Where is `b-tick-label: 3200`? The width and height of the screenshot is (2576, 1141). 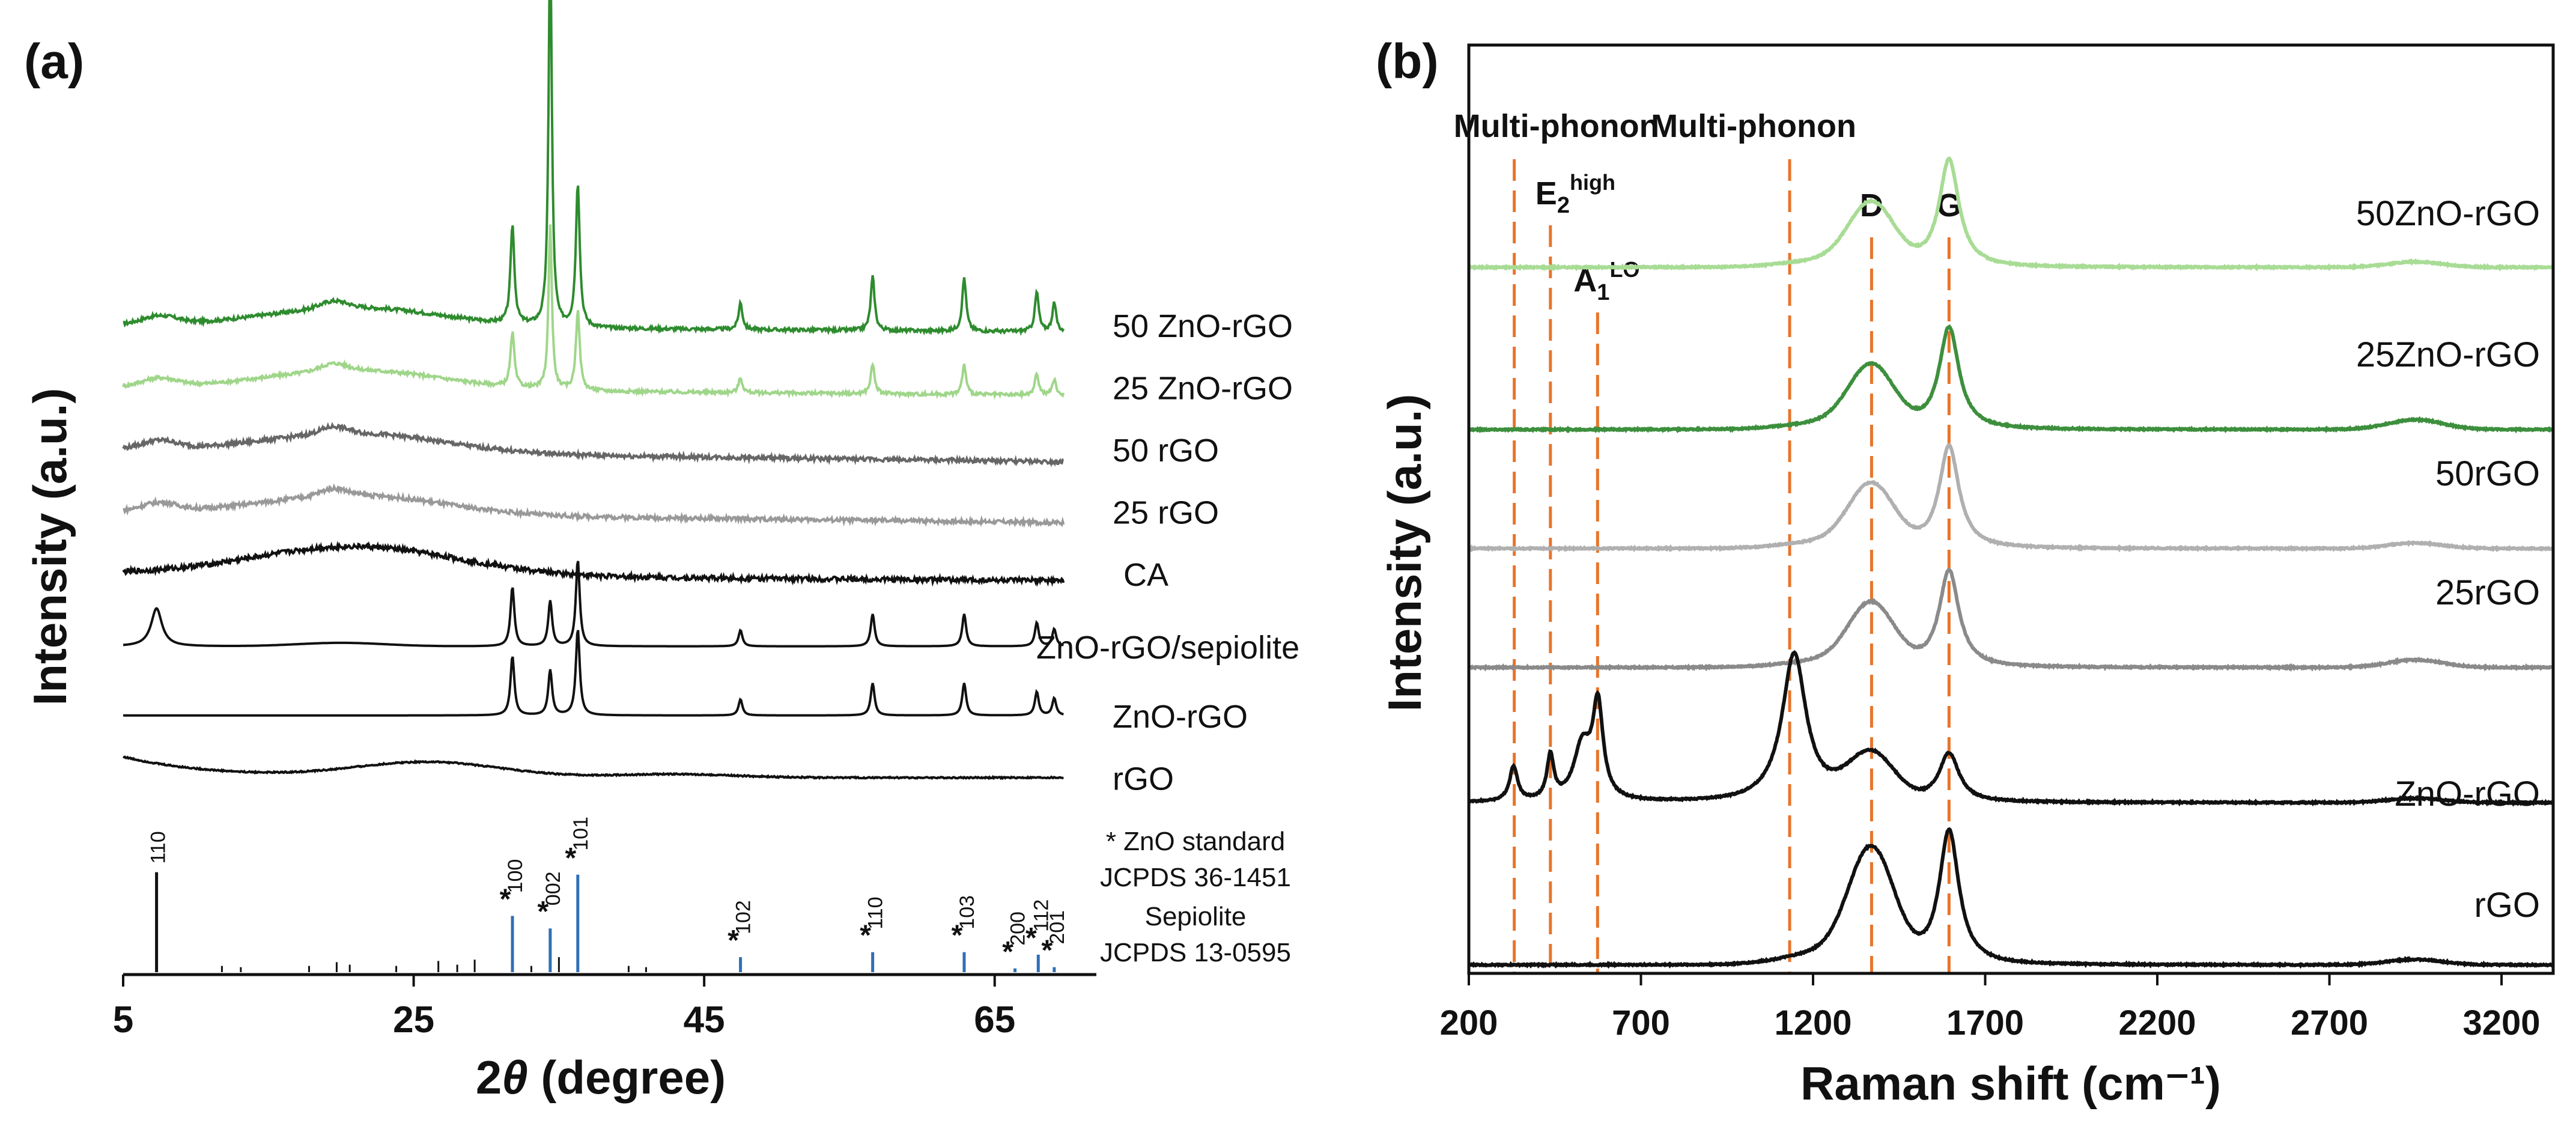
b-tick-label: 3200 is located at coordinates (2502, 1023).